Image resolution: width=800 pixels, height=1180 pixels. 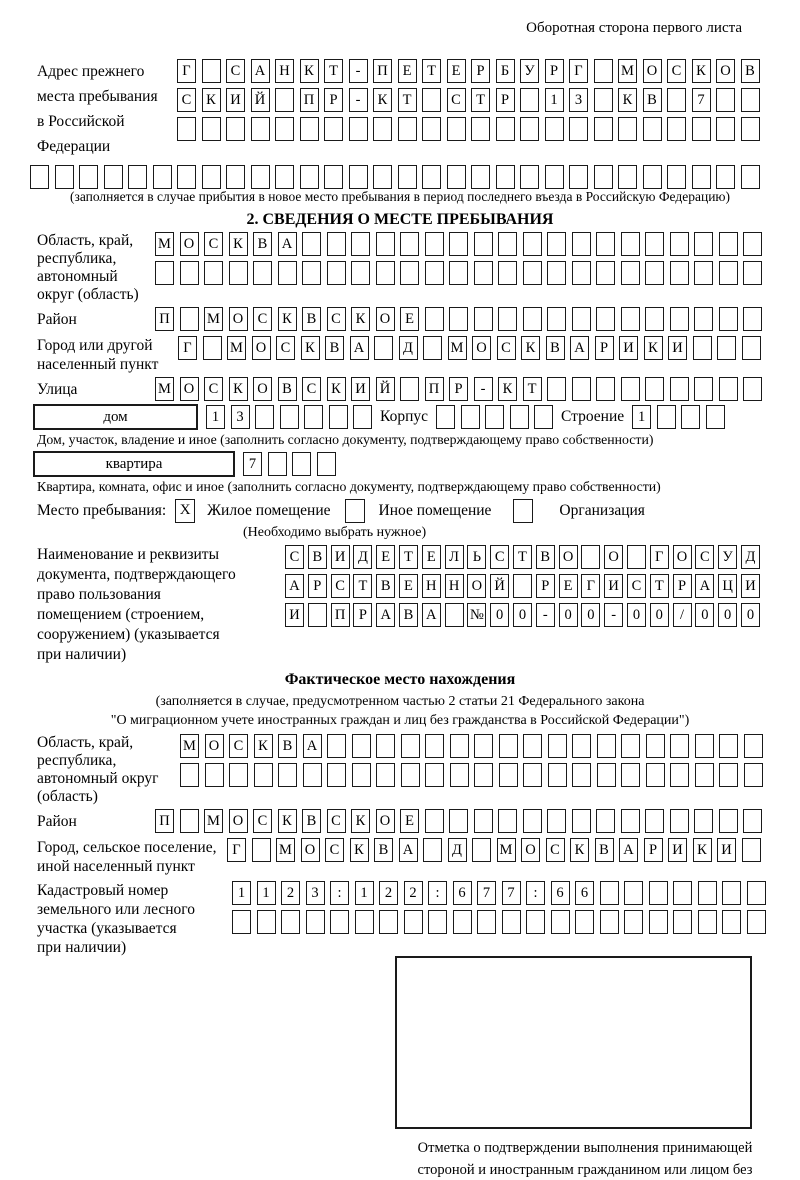 What do you see at coordinates (477, 615) in the screenshot?
I see `char-box: №` at bounding box center [477, 615].